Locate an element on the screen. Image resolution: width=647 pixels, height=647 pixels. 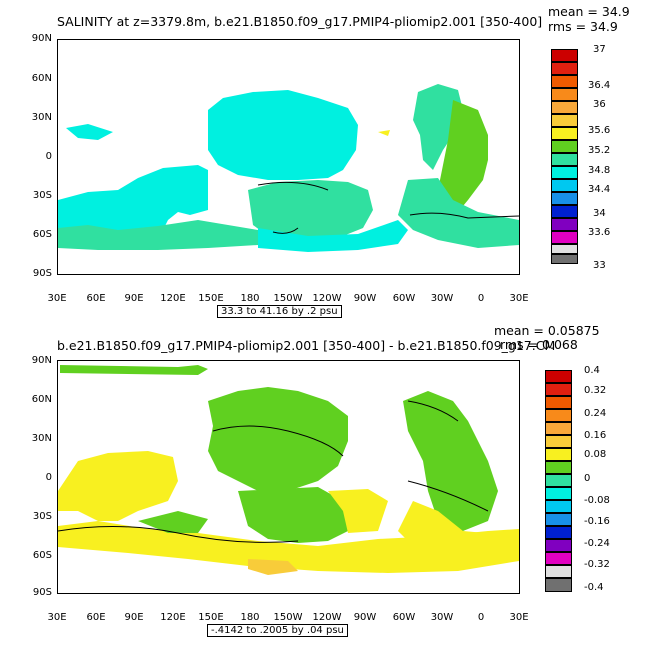
y-tick: 60S is located at coordinates (42, 555).